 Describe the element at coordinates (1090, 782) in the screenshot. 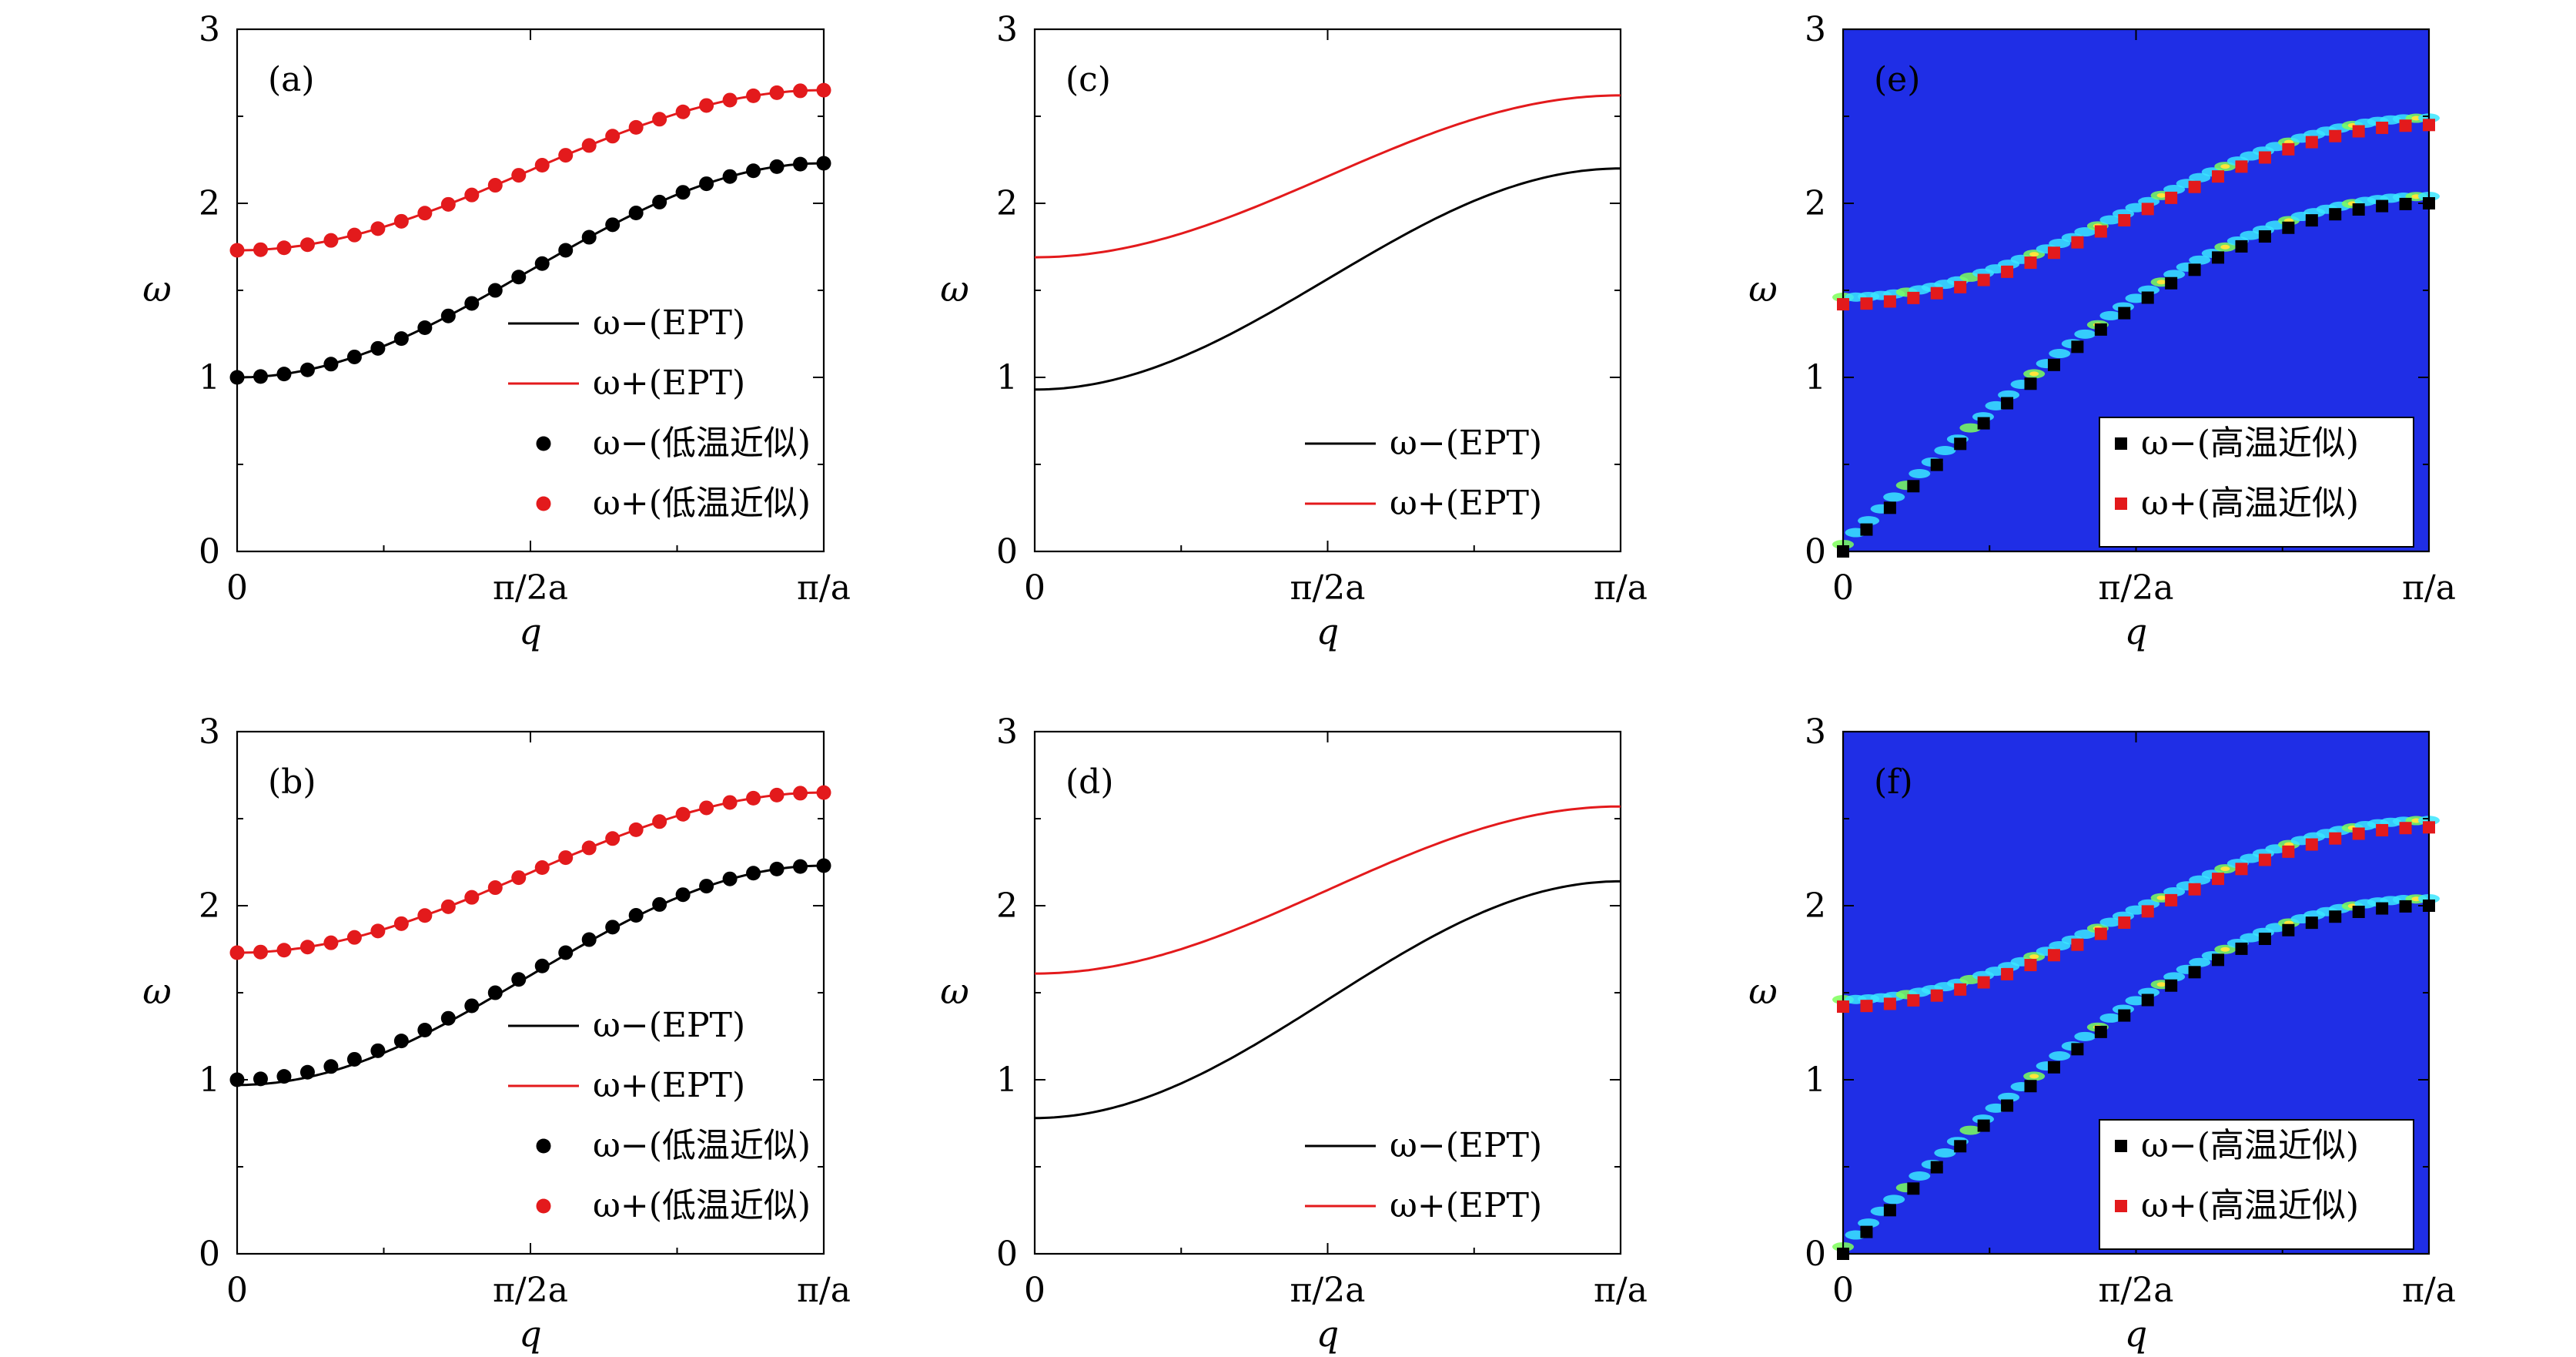

I see `panel-label: (d)` at that location.